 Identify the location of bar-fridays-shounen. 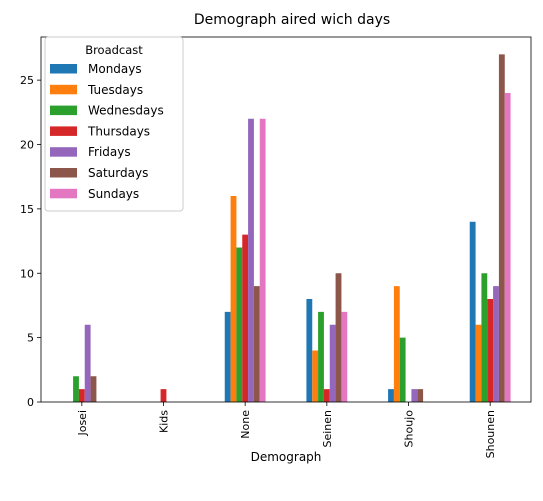
(496, 344).